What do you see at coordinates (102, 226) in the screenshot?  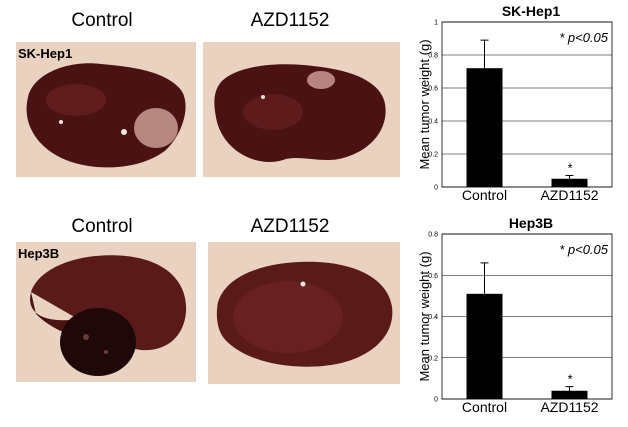 I see `column-label-control-hep: Control` at bounding box center [102, 226].